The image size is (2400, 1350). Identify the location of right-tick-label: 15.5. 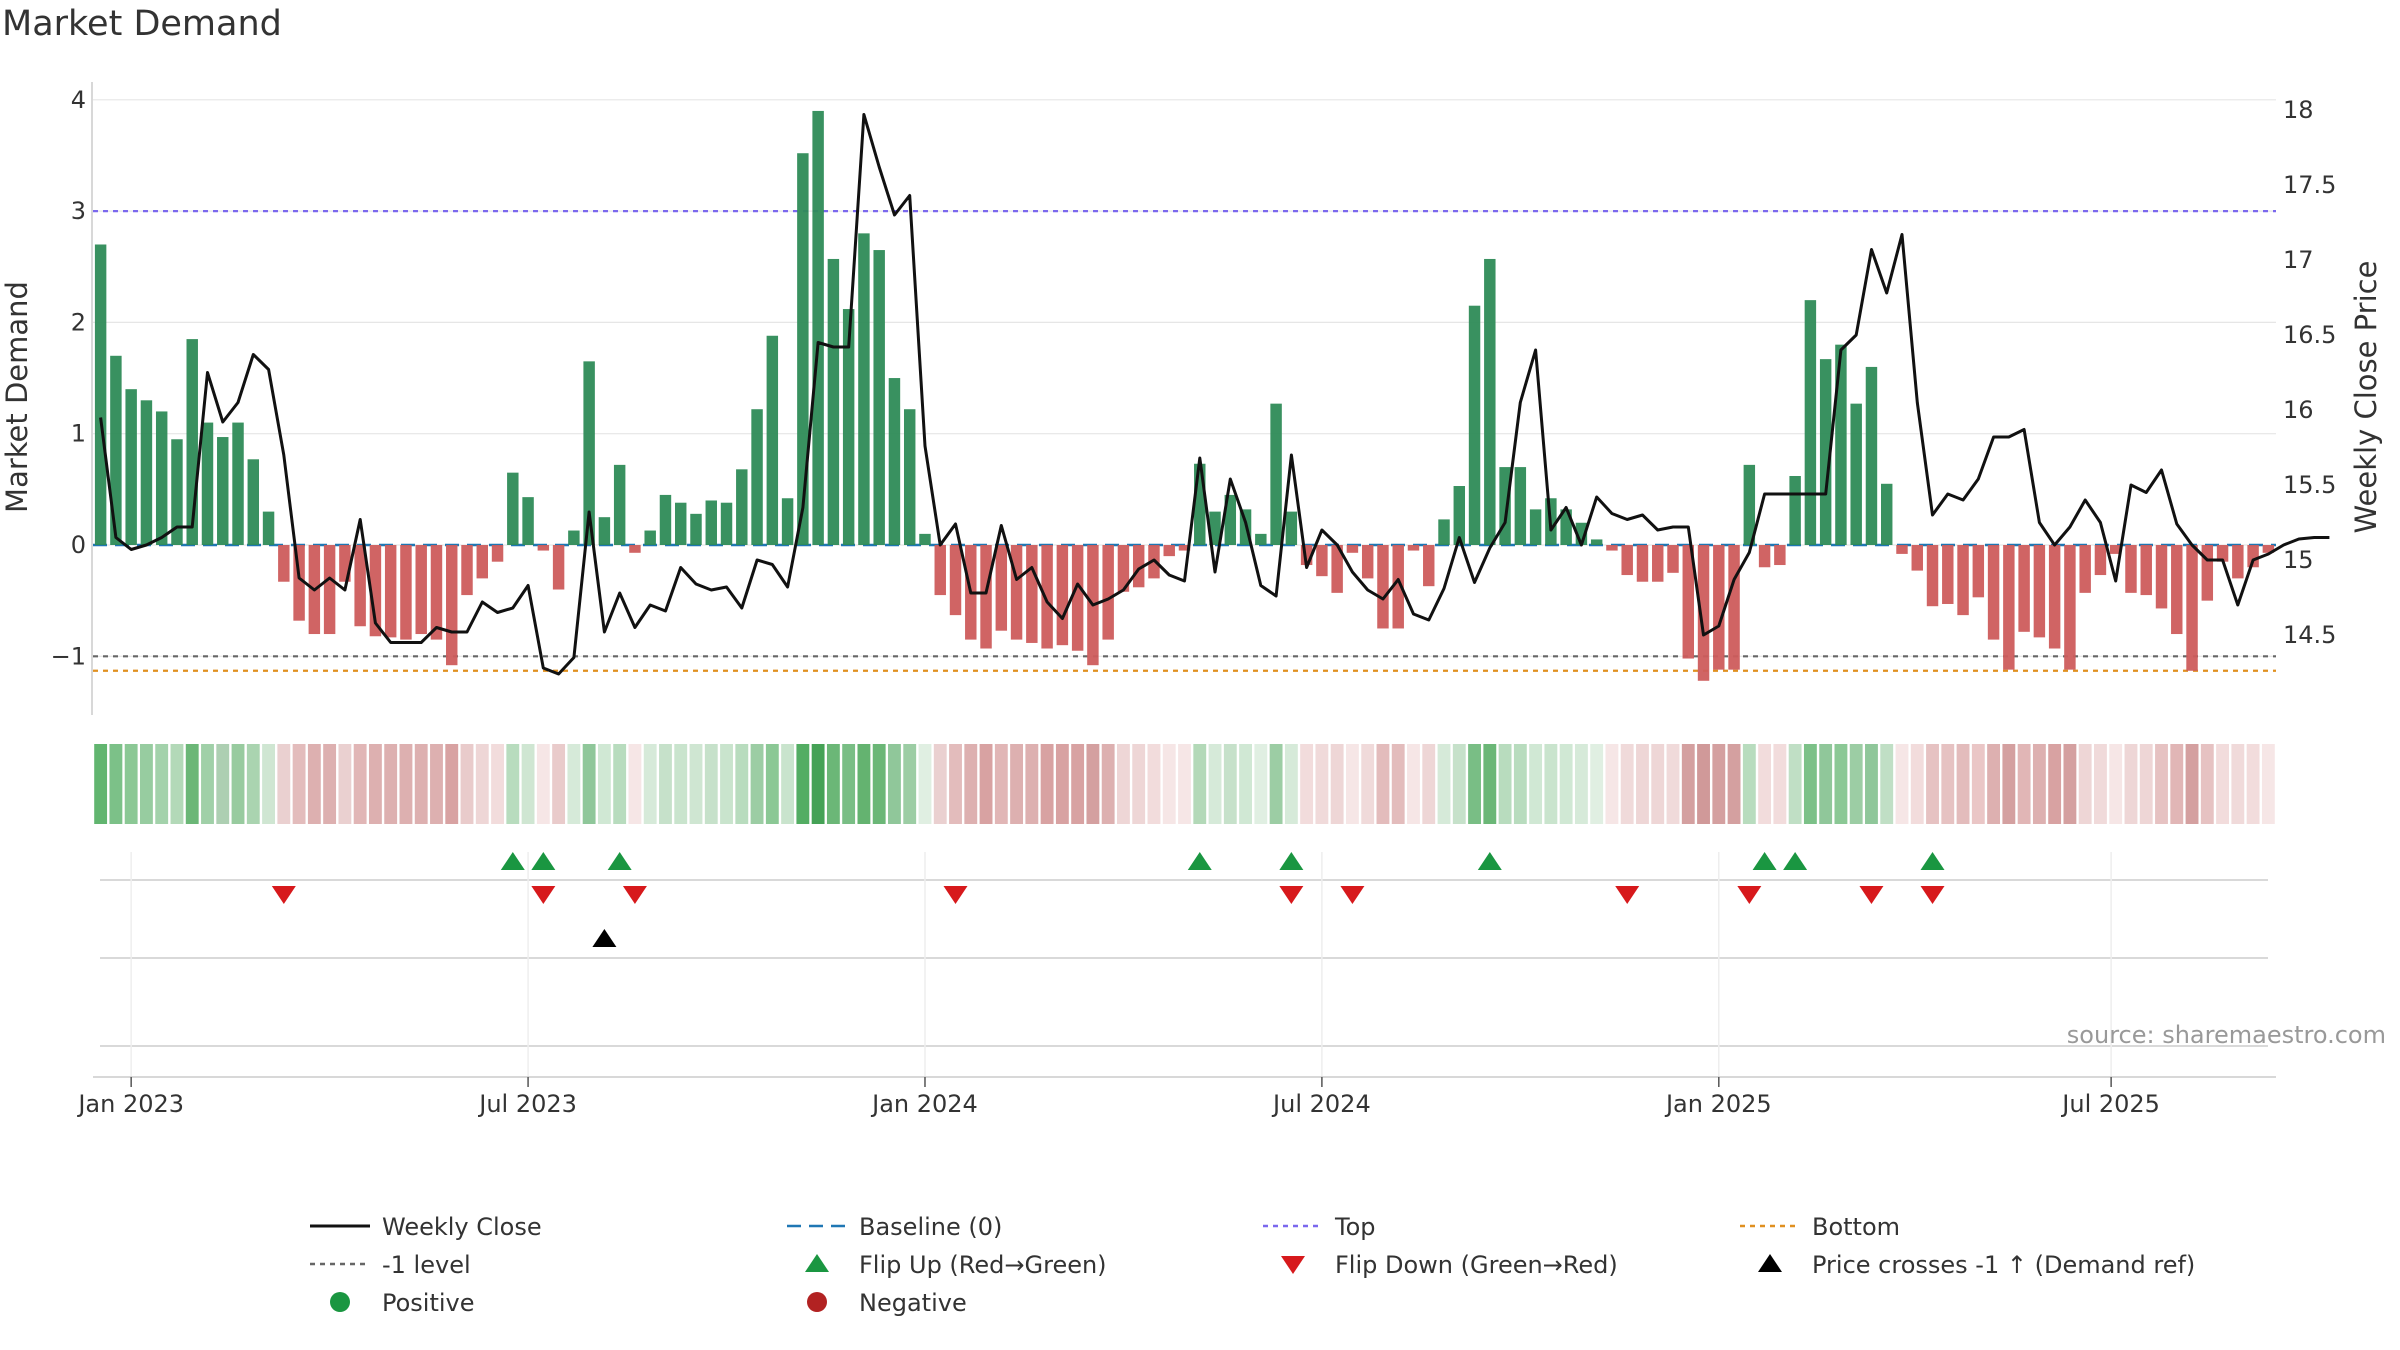
(2309, 485).